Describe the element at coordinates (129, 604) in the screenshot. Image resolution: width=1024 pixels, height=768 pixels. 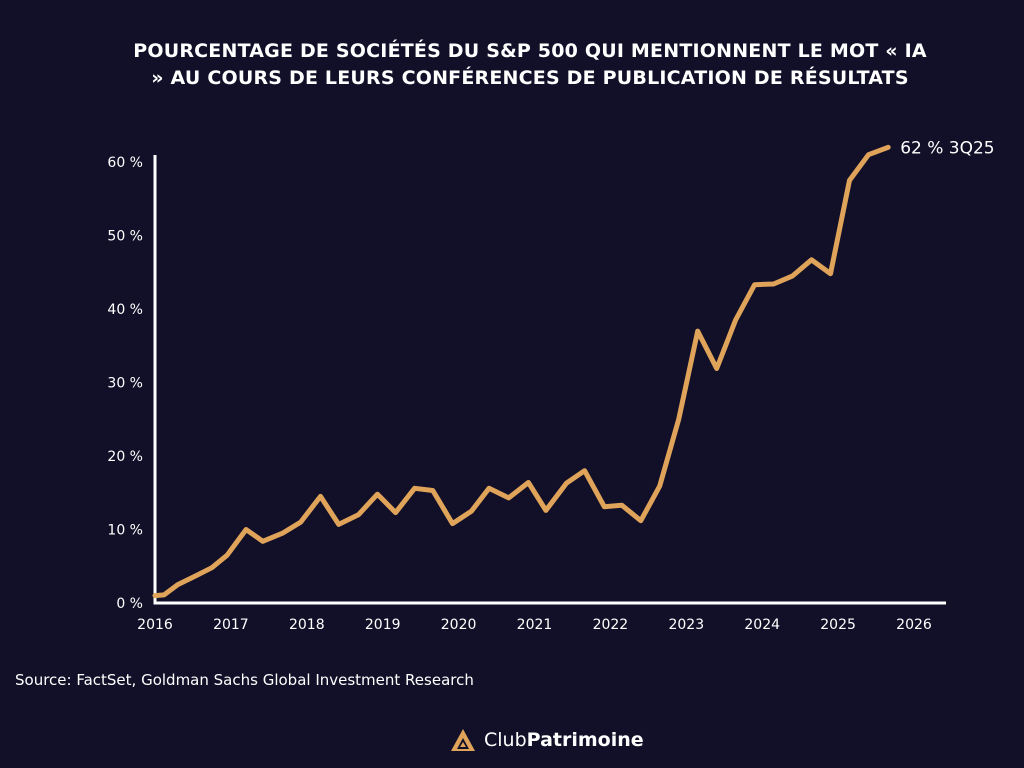
I see `y-tick-label: 0 %` at that location.